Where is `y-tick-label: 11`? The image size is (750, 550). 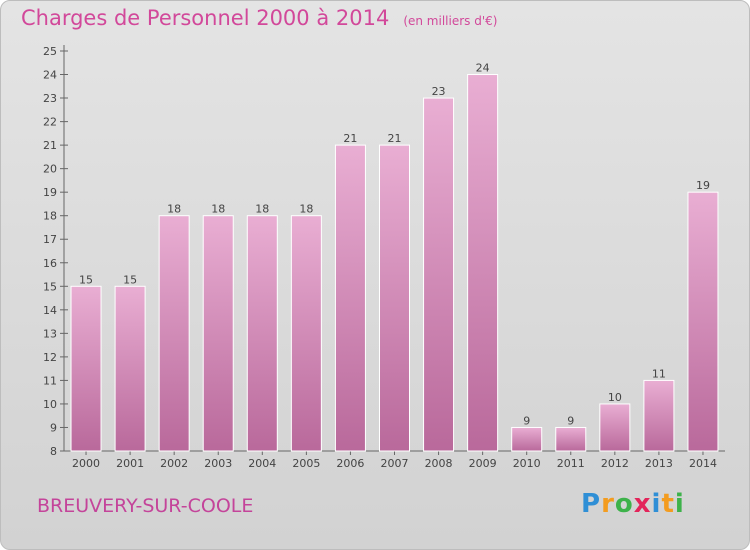 y-tick-label: 11 is located at coordinates (50, 380).